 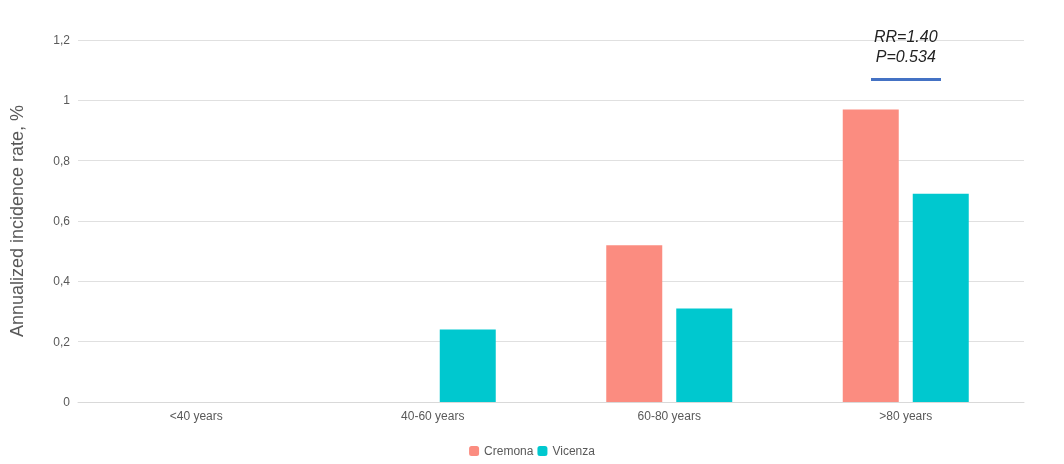 I want to click on y-tick-label: 0,4, so click(x=62, y=281).